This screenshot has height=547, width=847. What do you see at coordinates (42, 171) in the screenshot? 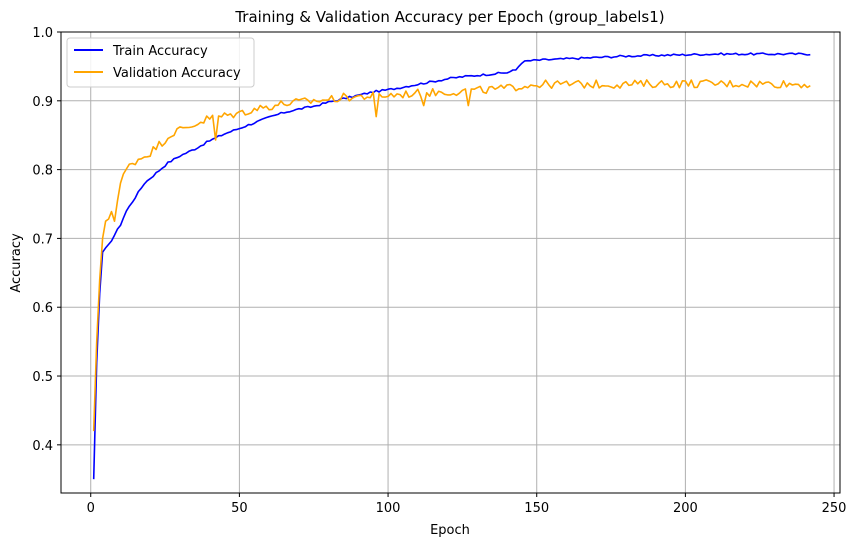
I see `y-tick-label: 0.8` at bounding box center [42, 171].